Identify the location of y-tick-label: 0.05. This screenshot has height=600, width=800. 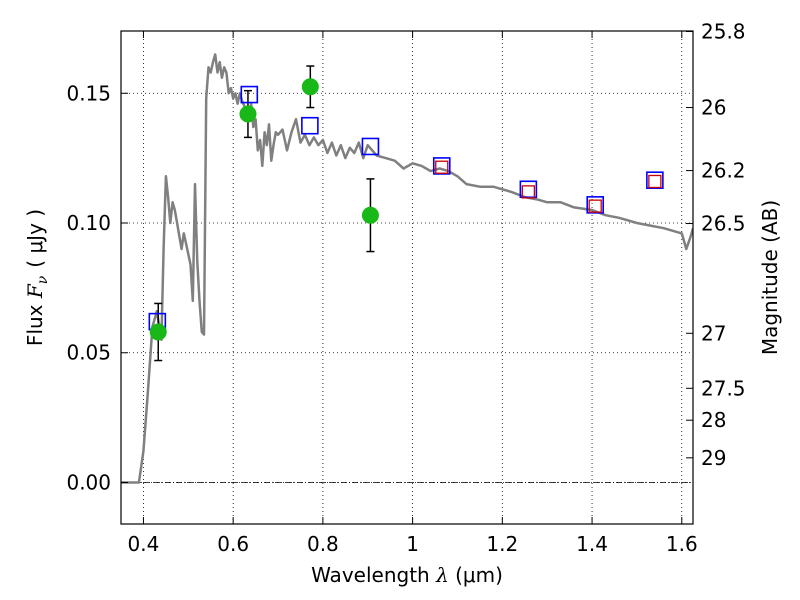
(88, 353).